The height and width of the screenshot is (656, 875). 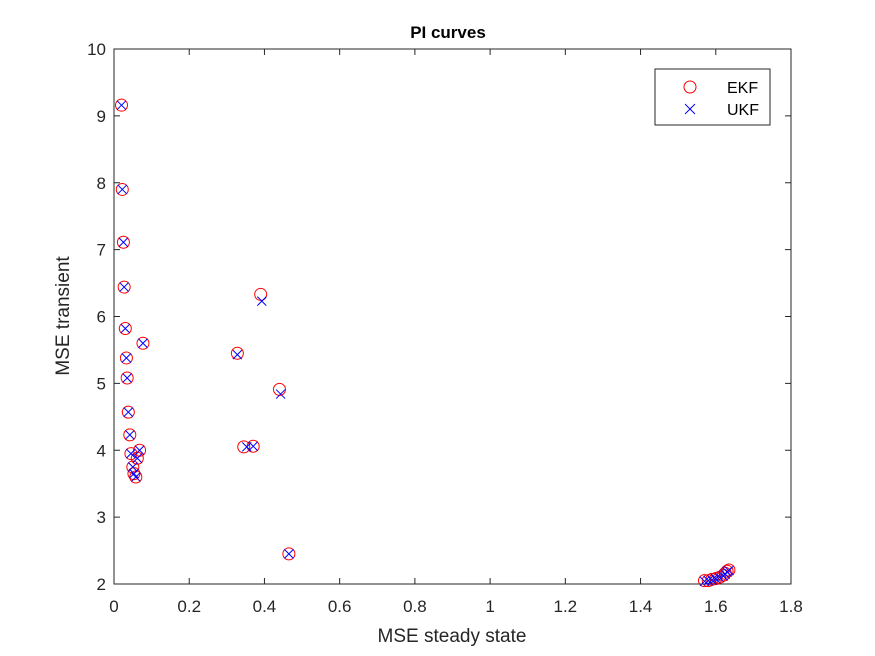 What do you see at coordinates (101, 450) in the screenshot?
I see `y-tick-label: 4` at bounding box center [101, 450].